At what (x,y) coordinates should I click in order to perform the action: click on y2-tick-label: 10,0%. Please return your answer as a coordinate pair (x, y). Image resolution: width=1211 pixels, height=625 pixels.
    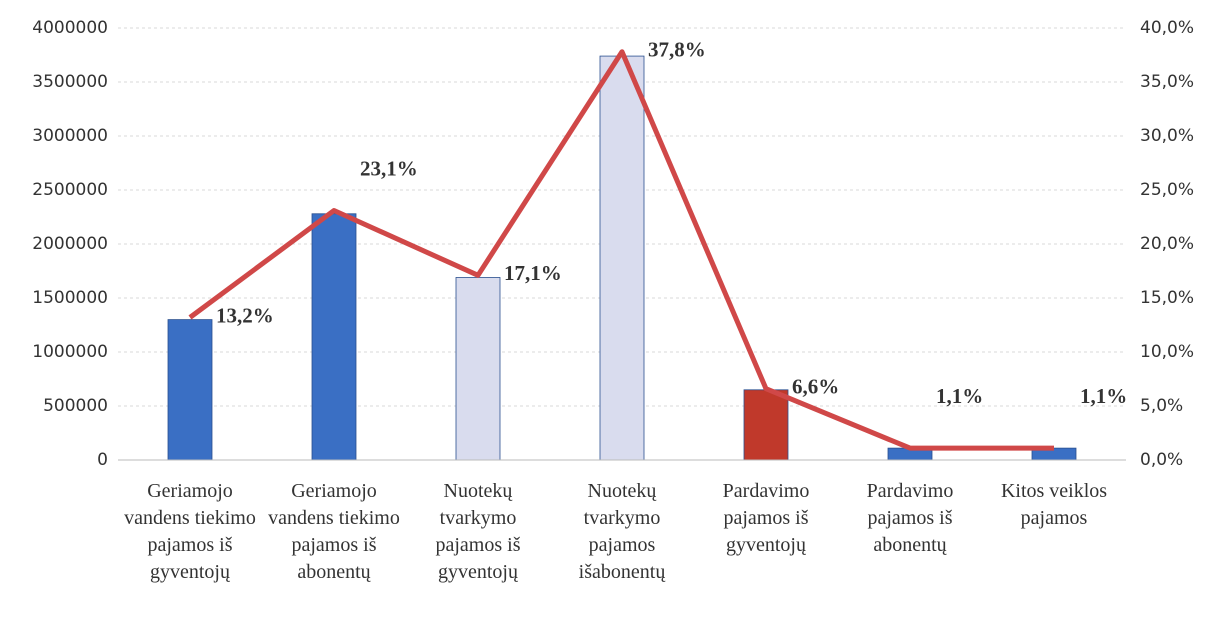
    Looking at the image, I should click on (1167, 352).